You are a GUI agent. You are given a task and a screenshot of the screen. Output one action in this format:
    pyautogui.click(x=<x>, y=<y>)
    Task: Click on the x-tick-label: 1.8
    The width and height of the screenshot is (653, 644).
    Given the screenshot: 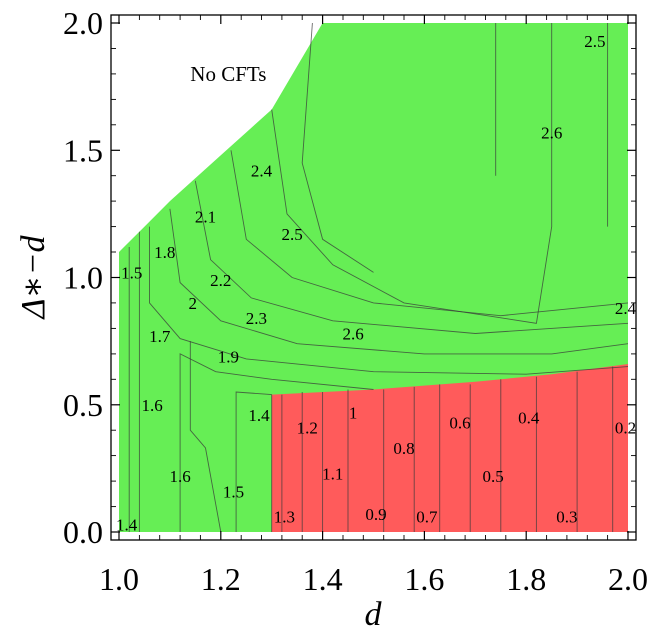 What is the action you would take?
    pyautogui.click(x=526, y=579)
    